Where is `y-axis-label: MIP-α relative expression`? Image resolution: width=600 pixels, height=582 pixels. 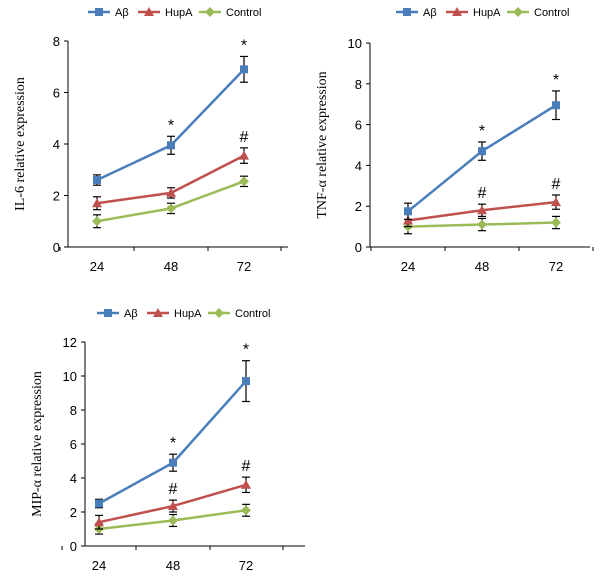 y-axis-label: MIP-α relative expression is located at coordinates (37, 444).